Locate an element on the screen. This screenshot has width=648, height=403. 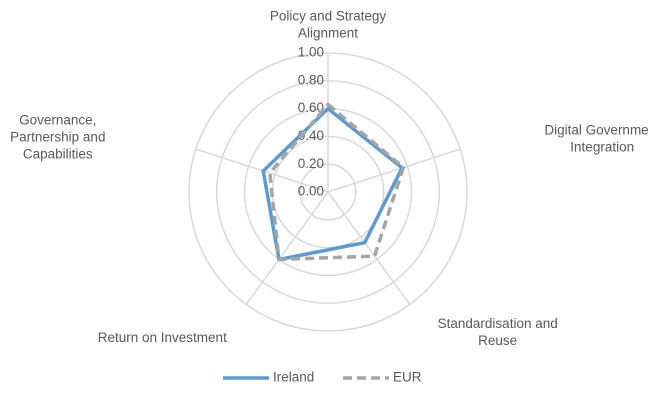
category-label: Reuse is located at coordinates (497, 340).